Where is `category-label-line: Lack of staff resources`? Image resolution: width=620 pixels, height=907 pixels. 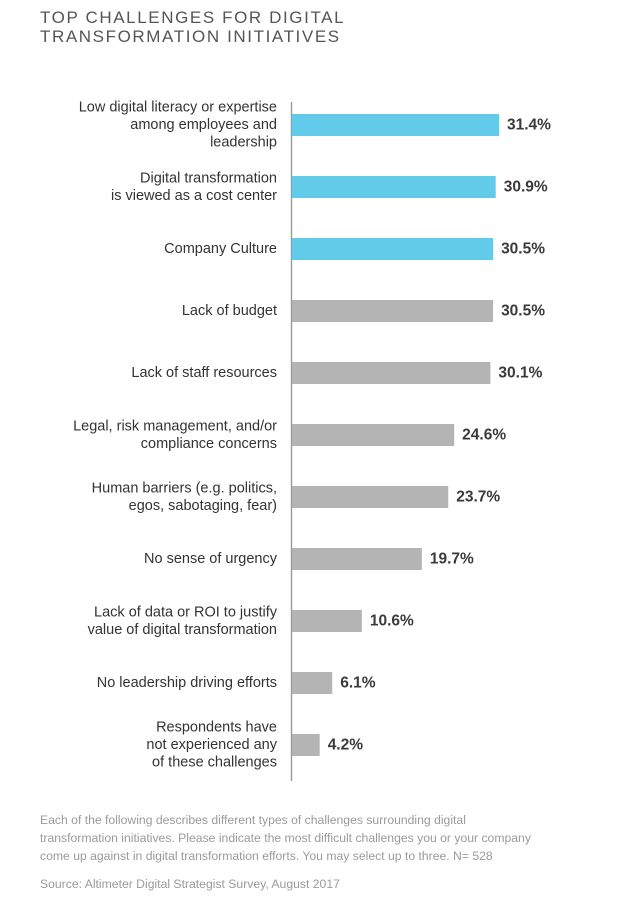
category-label-line: Lack of staff resources is located at coordinates (204, 373).